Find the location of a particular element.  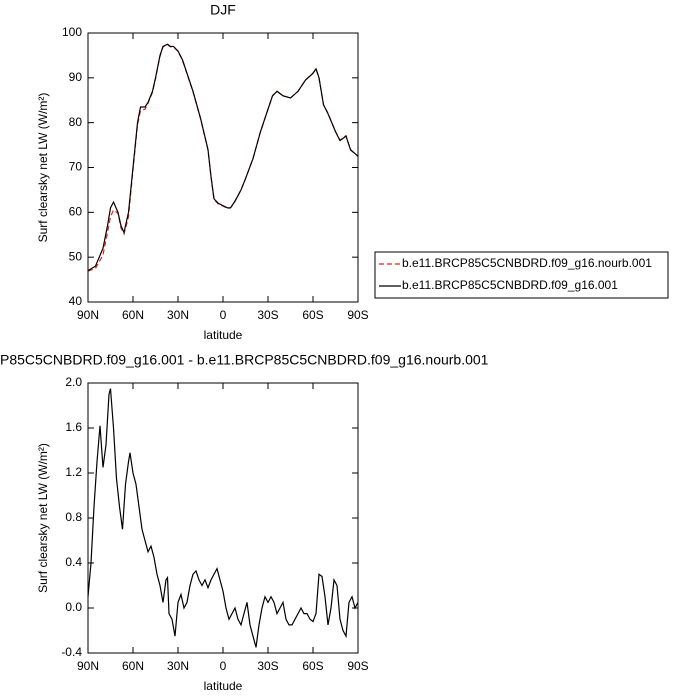

y-tick-label: 0.8 is located at coordinates (73, 517).